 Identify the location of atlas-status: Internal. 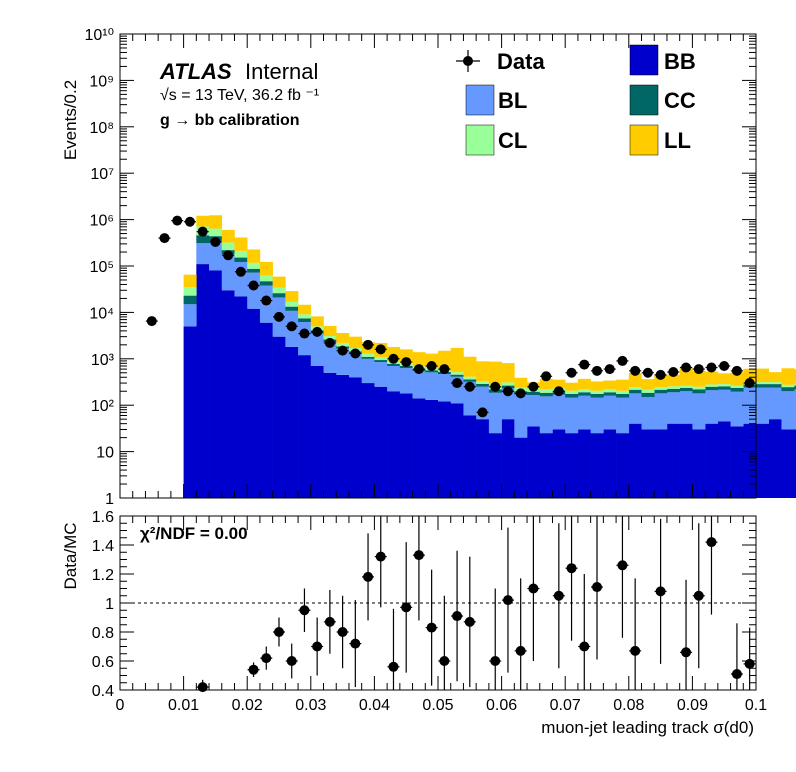
(281, 71).